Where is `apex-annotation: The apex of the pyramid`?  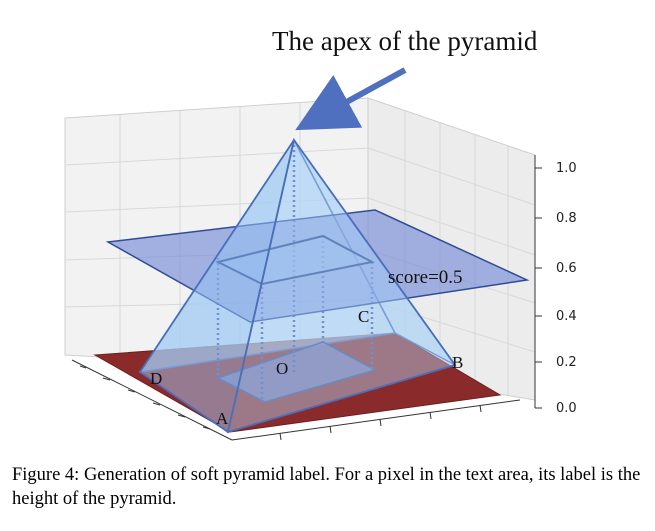 apex-annotation: The apex of the pyramid is located at coordinates (405, 41).